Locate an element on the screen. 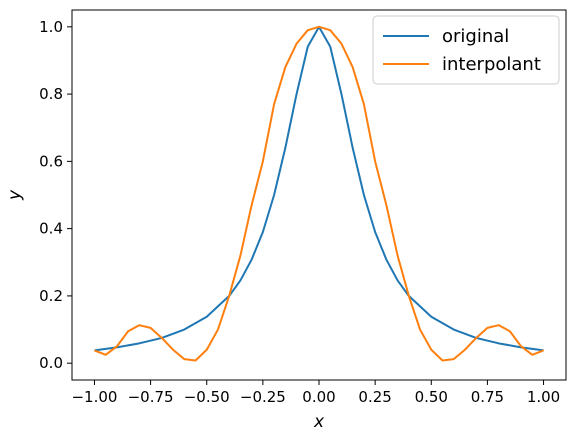 The image size is (576, 441). legend-label-interpolant: interpolant is located at coordinates (491, 64).